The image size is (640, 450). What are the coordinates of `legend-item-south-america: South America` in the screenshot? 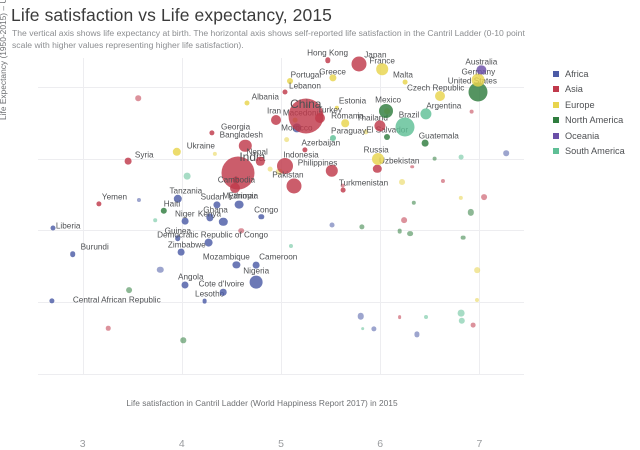 It's located at (589, 152).